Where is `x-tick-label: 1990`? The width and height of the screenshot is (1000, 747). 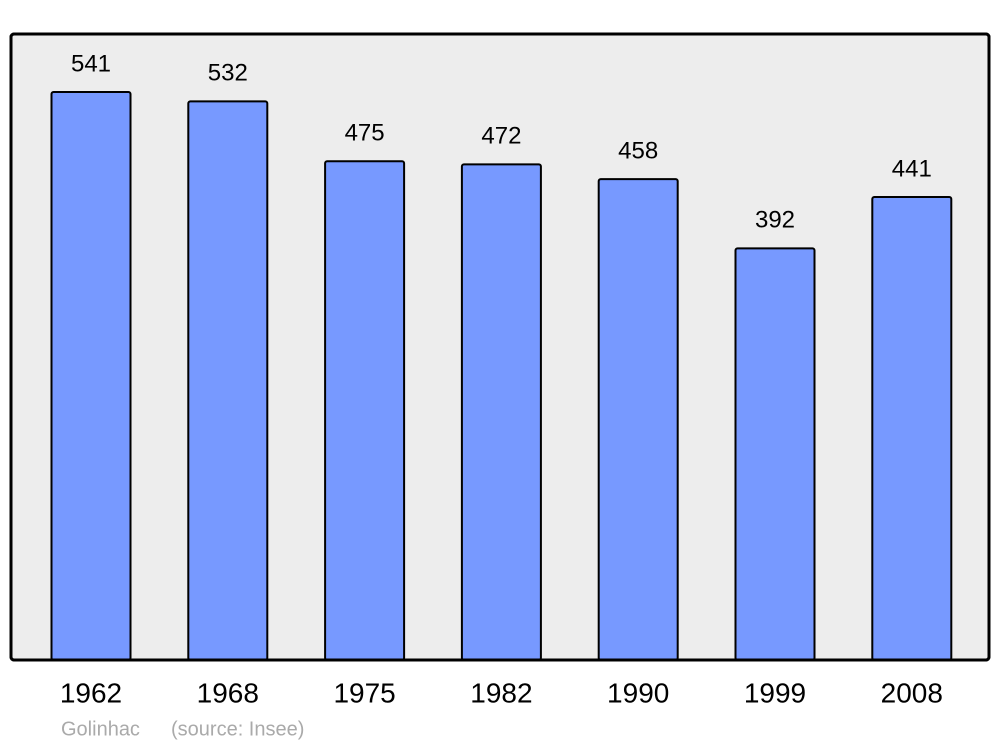
x-tick-label: 1990 is located at coordinates (638, 692).